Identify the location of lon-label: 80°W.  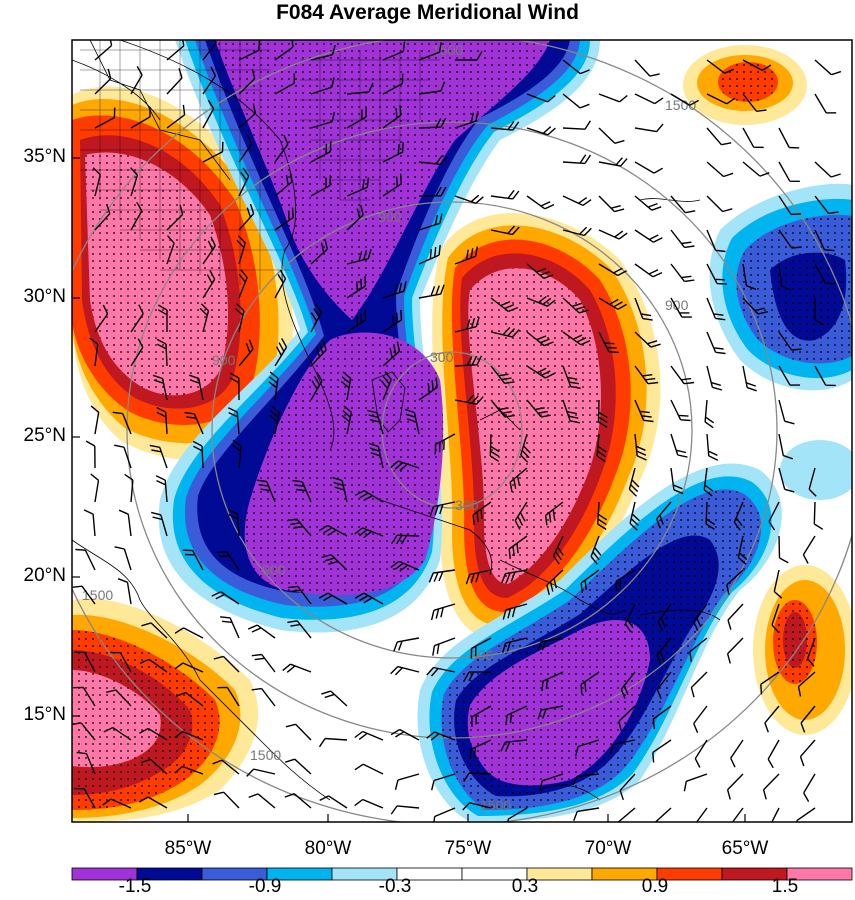
(328, 848).